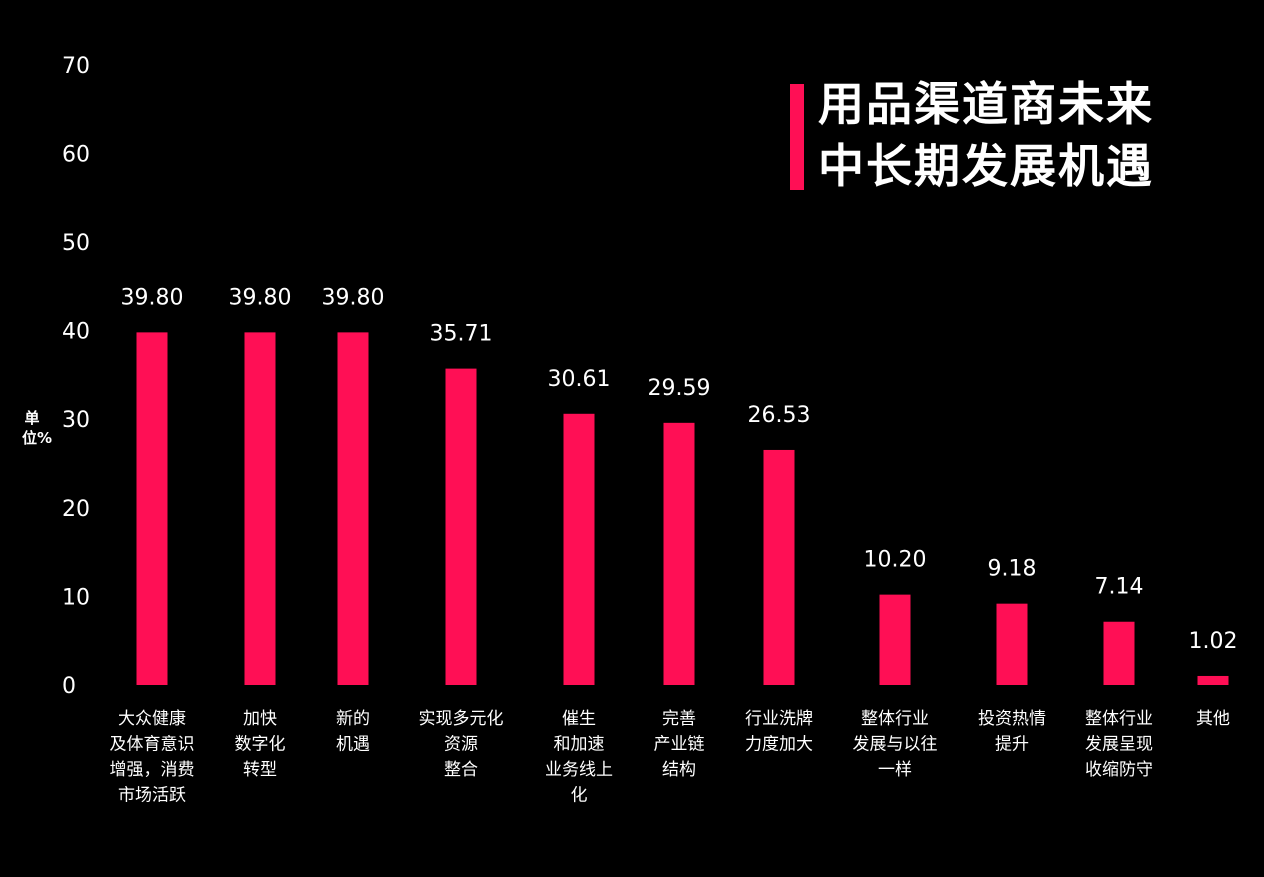  What do you see at coordinates (895, 770) in the screenshot?
I see `x-category-label-7-line-2: 一样` at bounding box center [895, 770].